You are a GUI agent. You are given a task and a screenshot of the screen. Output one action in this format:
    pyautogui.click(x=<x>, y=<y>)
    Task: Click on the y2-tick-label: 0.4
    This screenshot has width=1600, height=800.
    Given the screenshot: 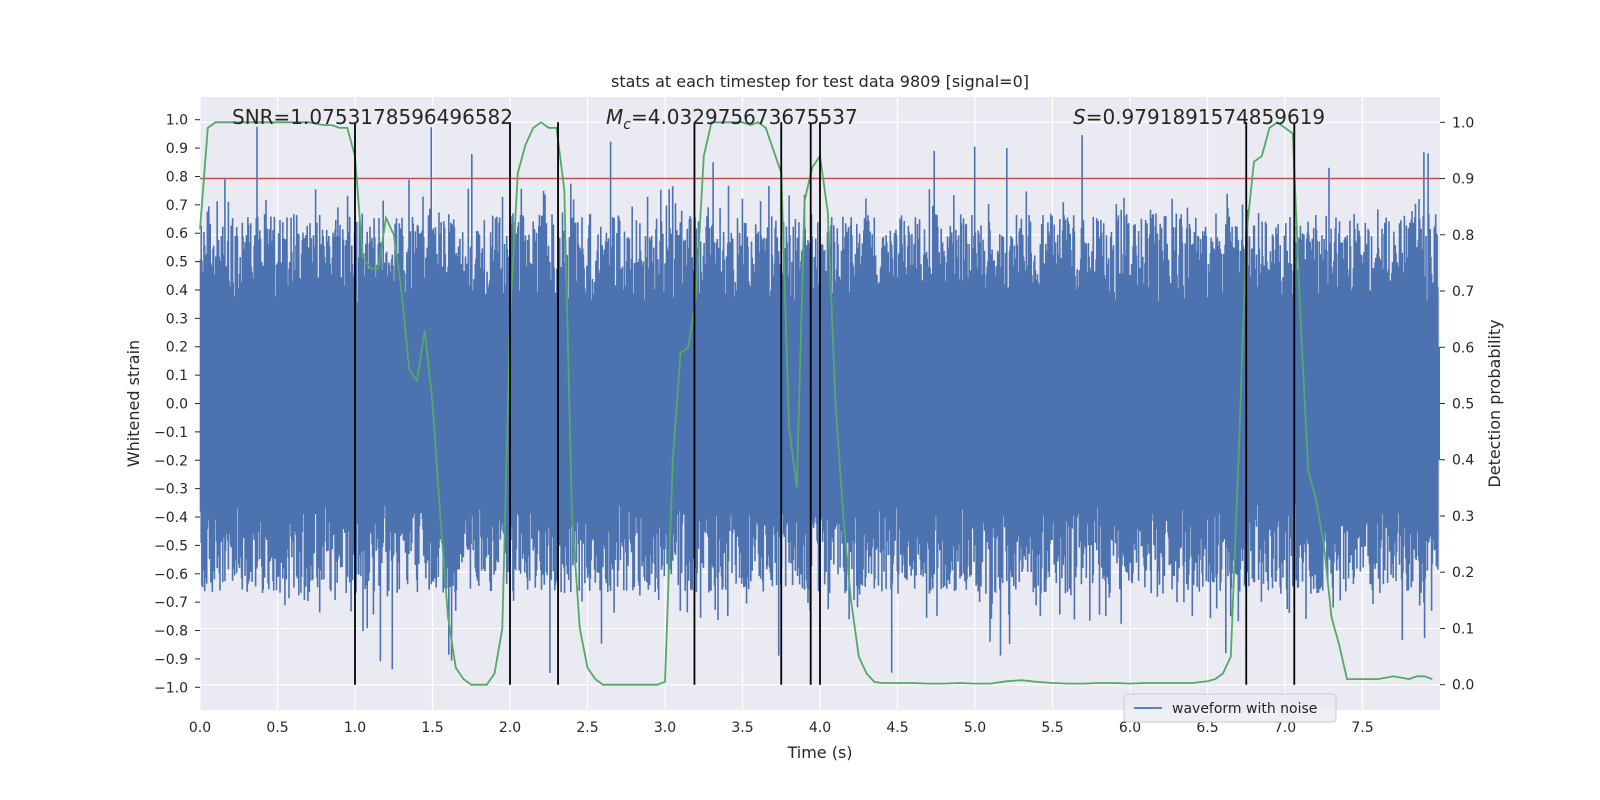 What is the action you would take?
    pyautogui.click(x=1463, y=461)
    